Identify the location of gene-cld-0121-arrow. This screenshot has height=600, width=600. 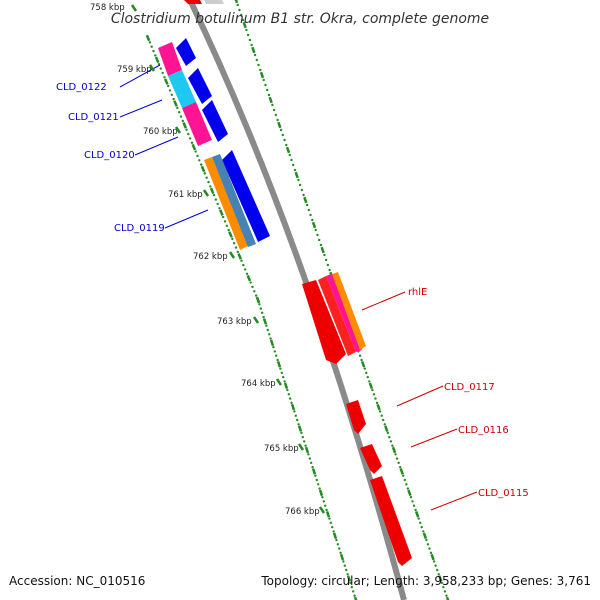
(200, 86).